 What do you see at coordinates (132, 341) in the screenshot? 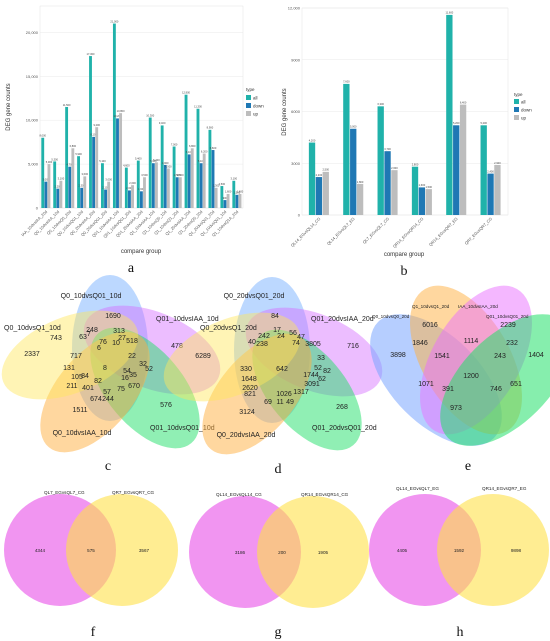
I see `venn-c-value: 518` at bounding box center [132, 341].